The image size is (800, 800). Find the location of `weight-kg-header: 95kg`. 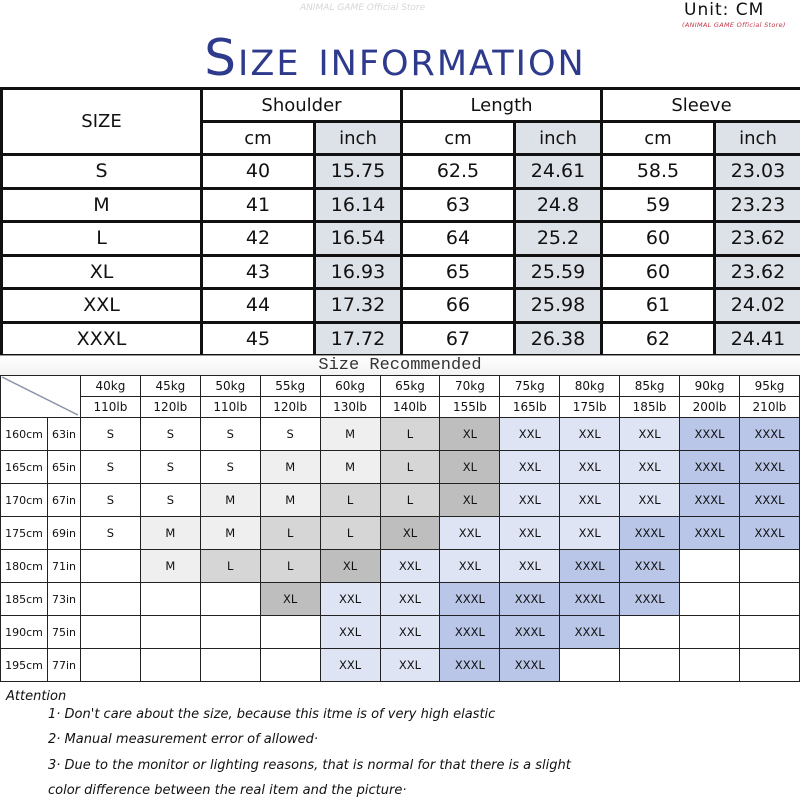

weight-kg-header: 95kg is located at coordinates (769, 386).